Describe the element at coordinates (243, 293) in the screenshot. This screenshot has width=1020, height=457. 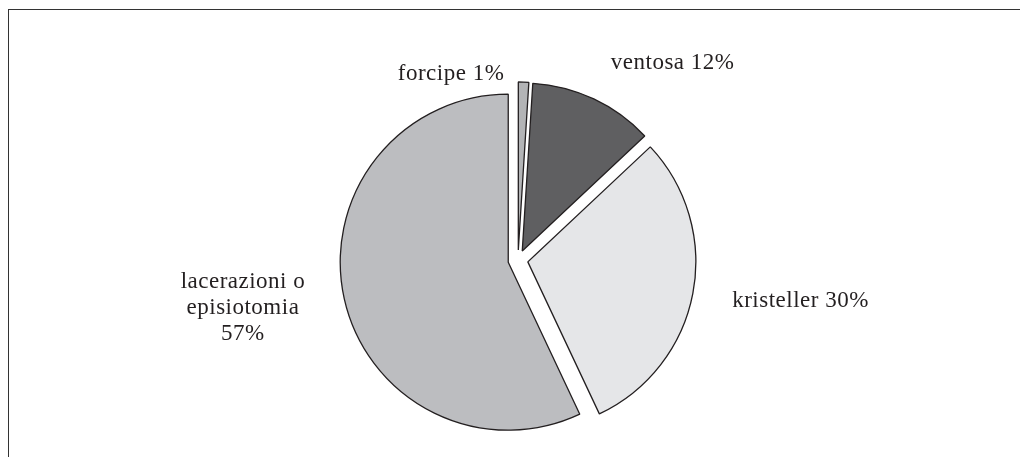
I see `slice-label: lacerazioni o episiotomia` at that location.